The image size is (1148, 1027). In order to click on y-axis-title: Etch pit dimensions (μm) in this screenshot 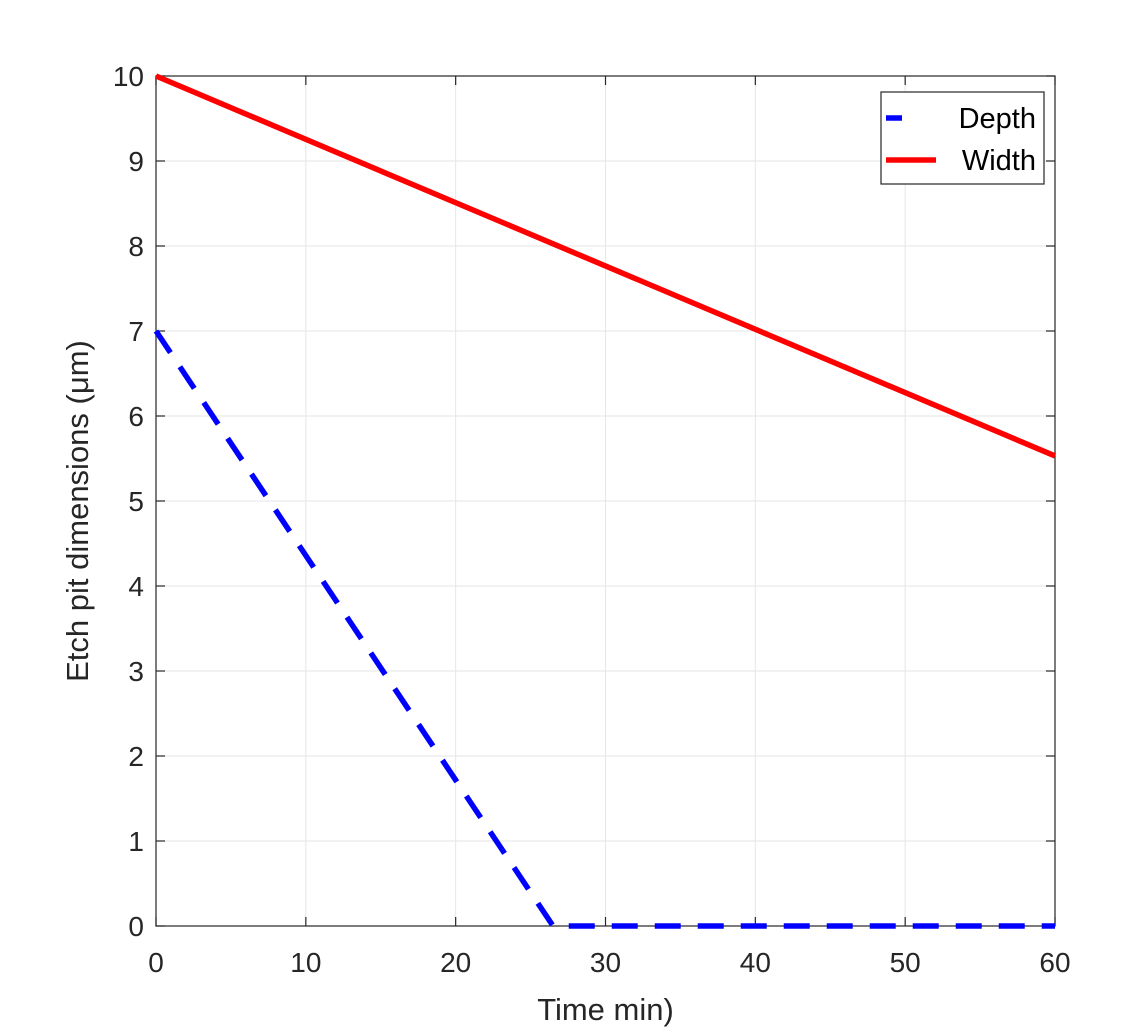, I will do `click(77, 511)`.